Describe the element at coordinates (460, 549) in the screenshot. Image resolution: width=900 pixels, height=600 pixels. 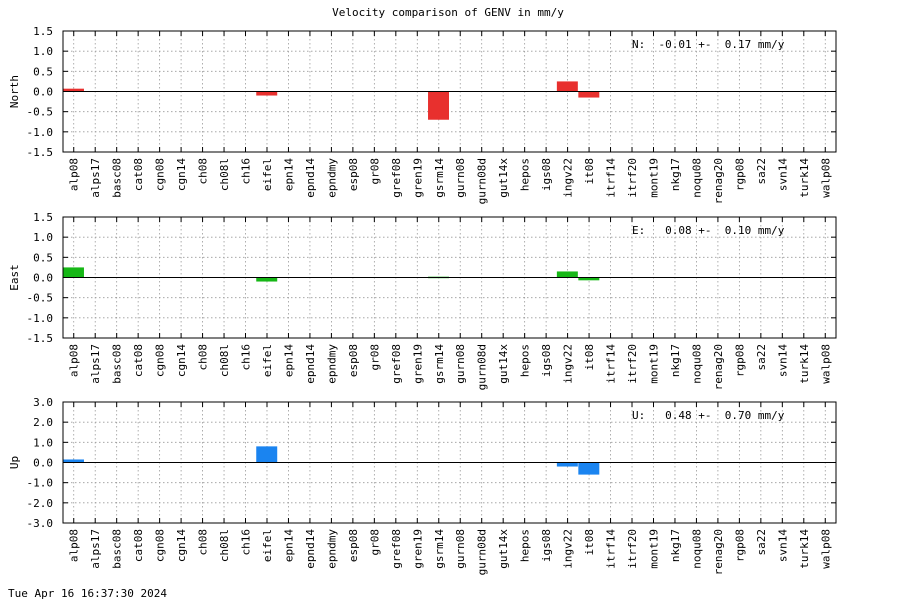
I see `xtick-label: gurn08` at that location.